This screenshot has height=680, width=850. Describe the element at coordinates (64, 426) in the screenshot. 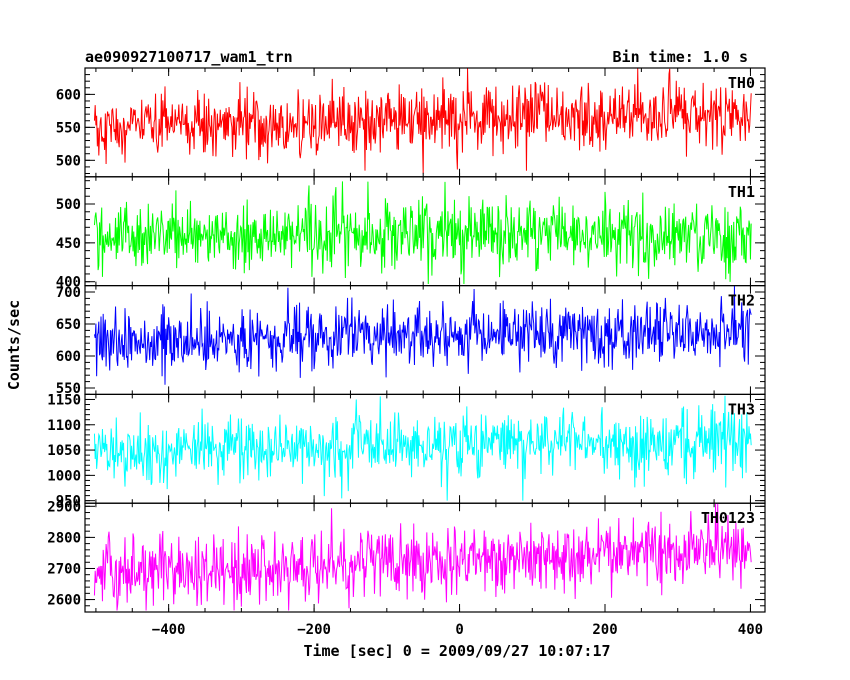

I see `y-tick-label: 1100` at that location.